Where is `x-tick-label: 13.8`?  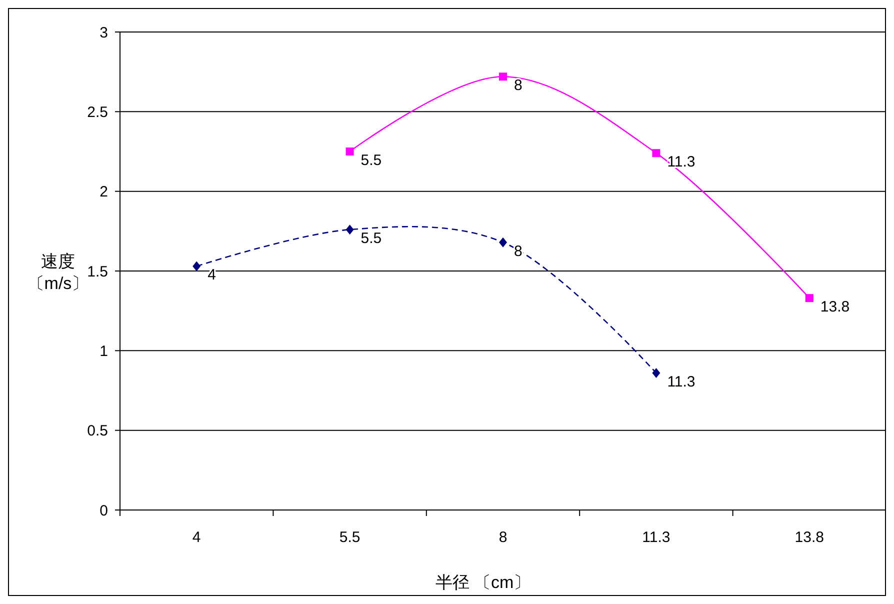 x-tick-label: 13.8 is located at coordinates (809, 537).